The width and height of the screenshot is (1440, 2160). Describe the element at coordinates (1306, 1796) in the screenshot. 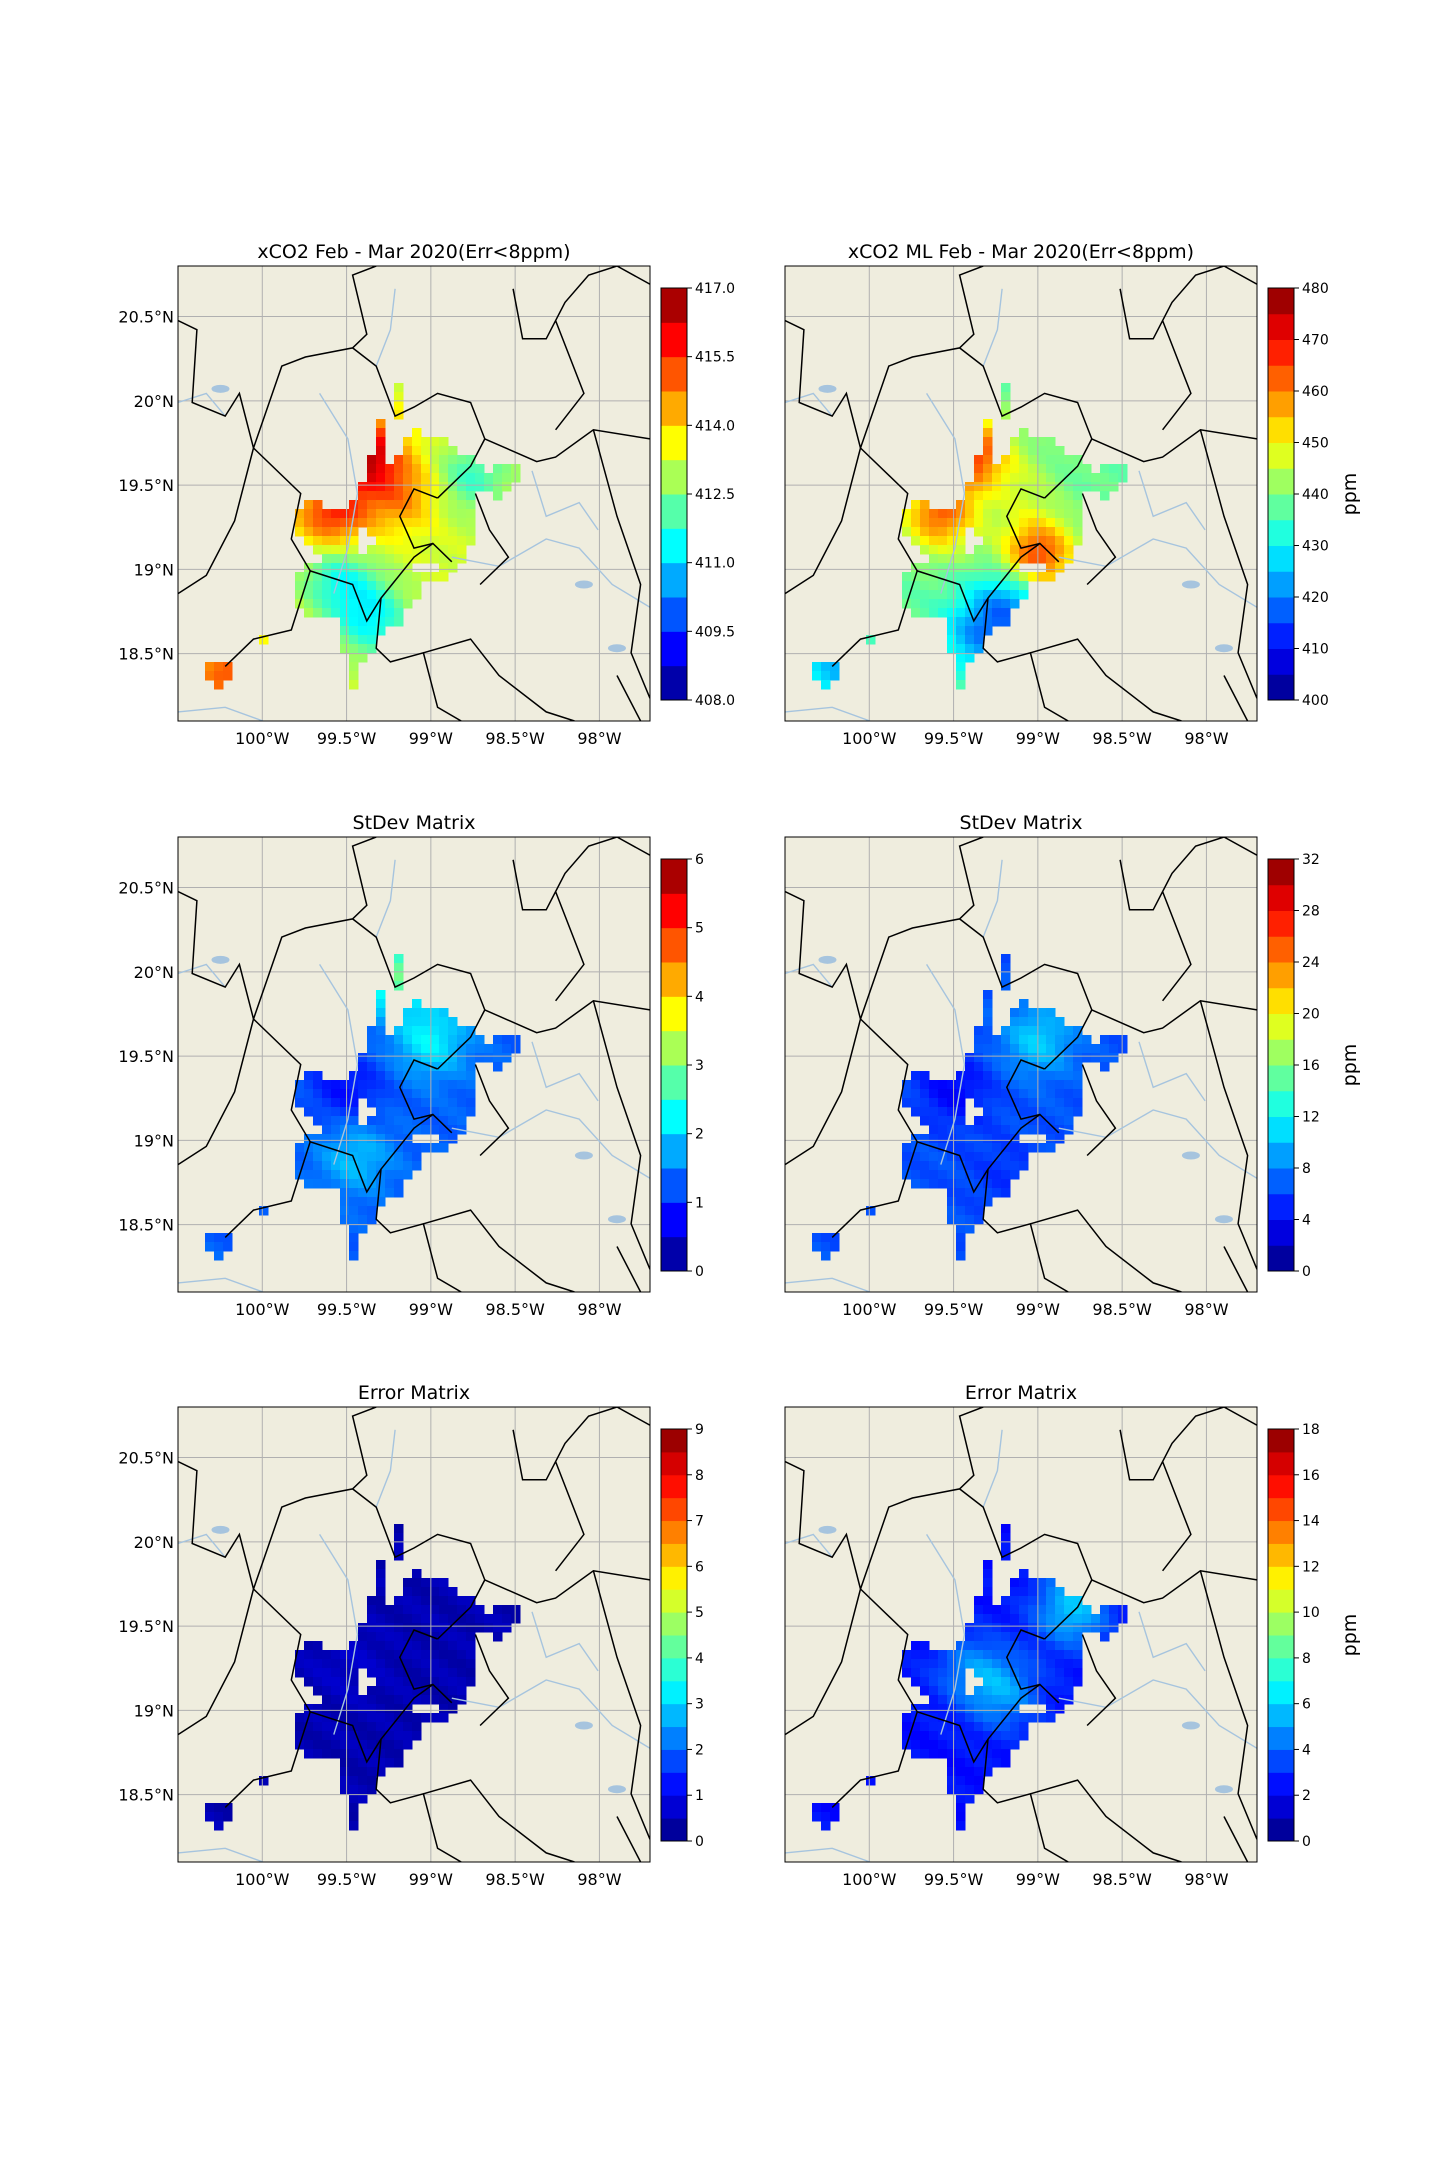

I see `colorbar-tick-label: 2` at that location.